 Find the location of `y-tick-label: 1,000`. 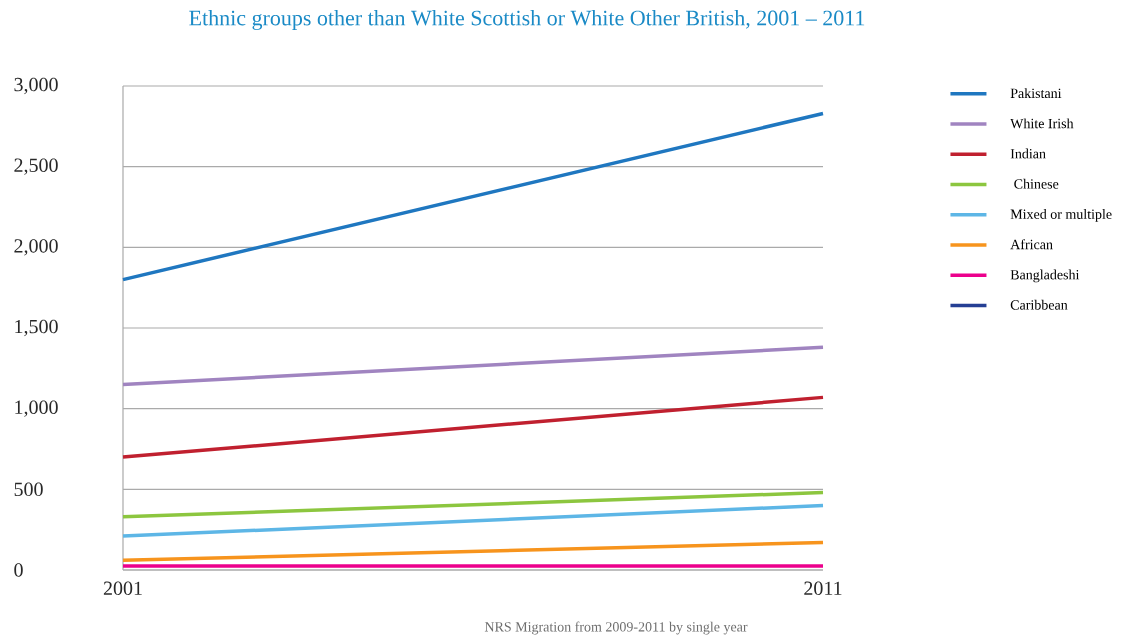

y-tick-label: 1,000 is located at coordinates (36, 408).